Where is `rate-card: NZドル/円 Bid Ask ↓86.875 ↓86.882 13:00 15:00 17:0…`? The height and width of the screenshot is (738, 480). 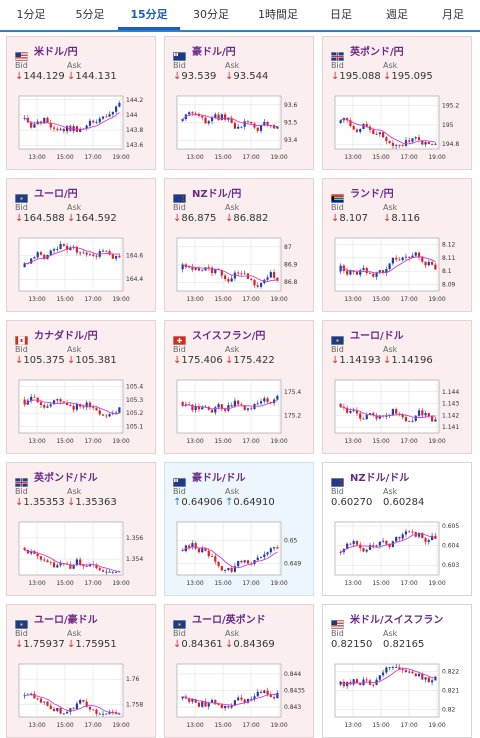 rate-card: NZドル/円 Bid Ask ↓86.875 ↓86.882 13:00 15:00 17:0… is located at coordinates (239, 245).